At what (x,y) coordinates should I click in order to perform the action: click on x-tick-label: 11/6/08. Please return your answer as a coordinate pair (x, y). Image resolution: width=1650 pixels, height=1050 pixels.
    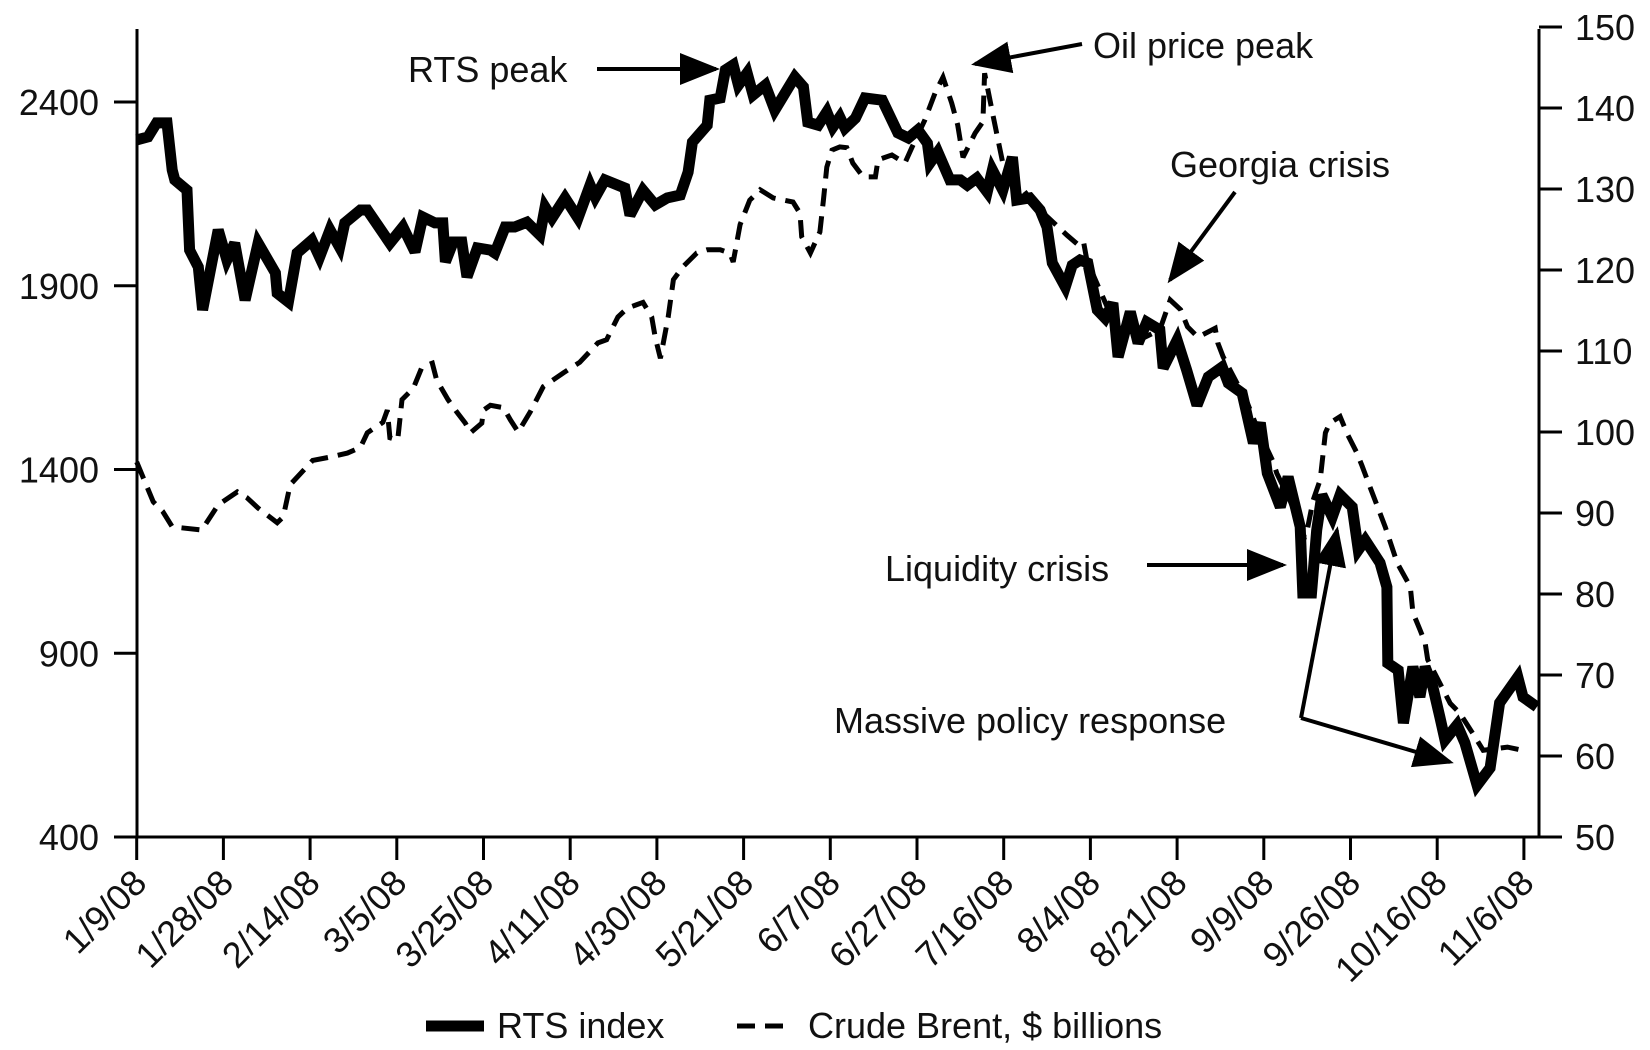
    Looking at the image, I should click on (1486, 918).